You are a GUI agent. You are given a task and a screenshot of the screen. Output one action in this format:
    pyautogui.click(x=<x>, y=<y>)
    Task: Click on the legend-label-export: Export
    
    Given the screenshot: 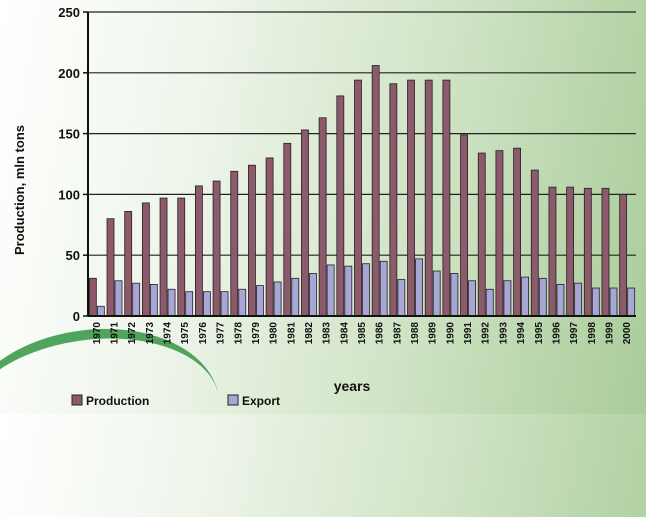 What is the action you would take?
    pyautogui.click(x=261, y=401)
    